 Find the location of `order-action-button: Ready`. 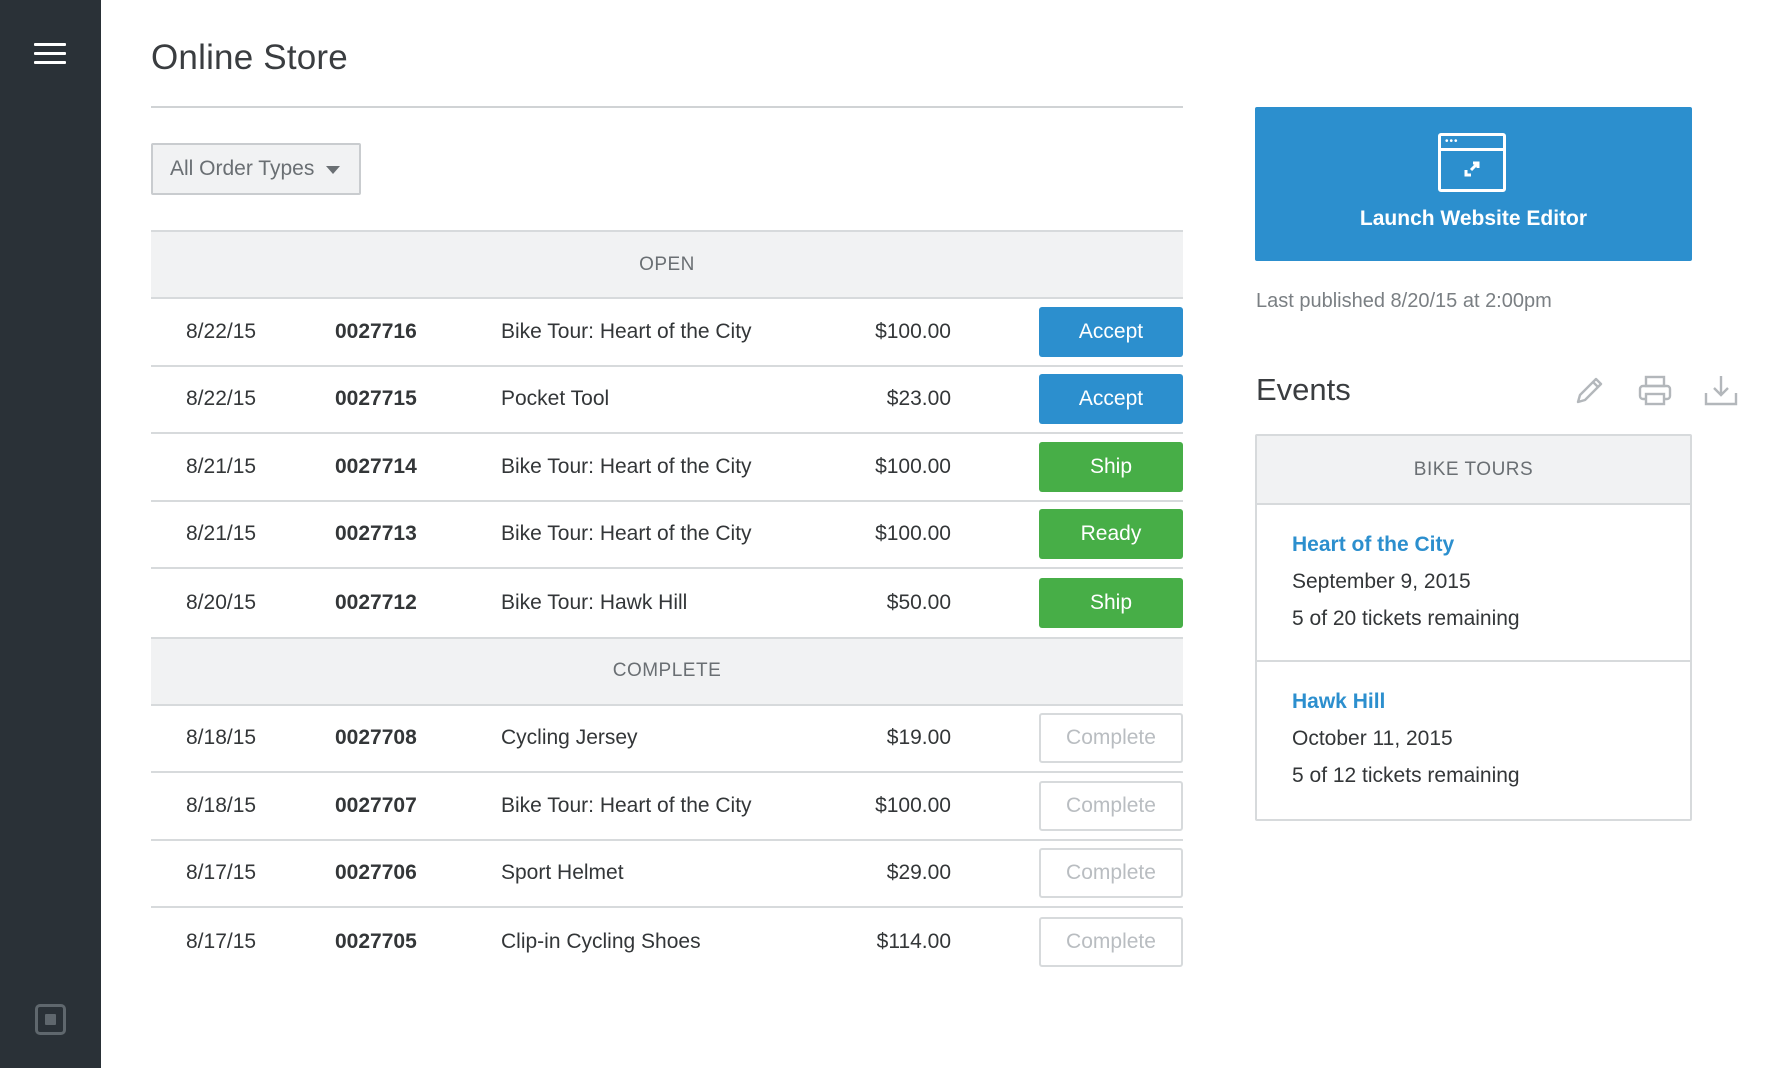

order-action-button: Ready is located at coordinates (1111, 534).